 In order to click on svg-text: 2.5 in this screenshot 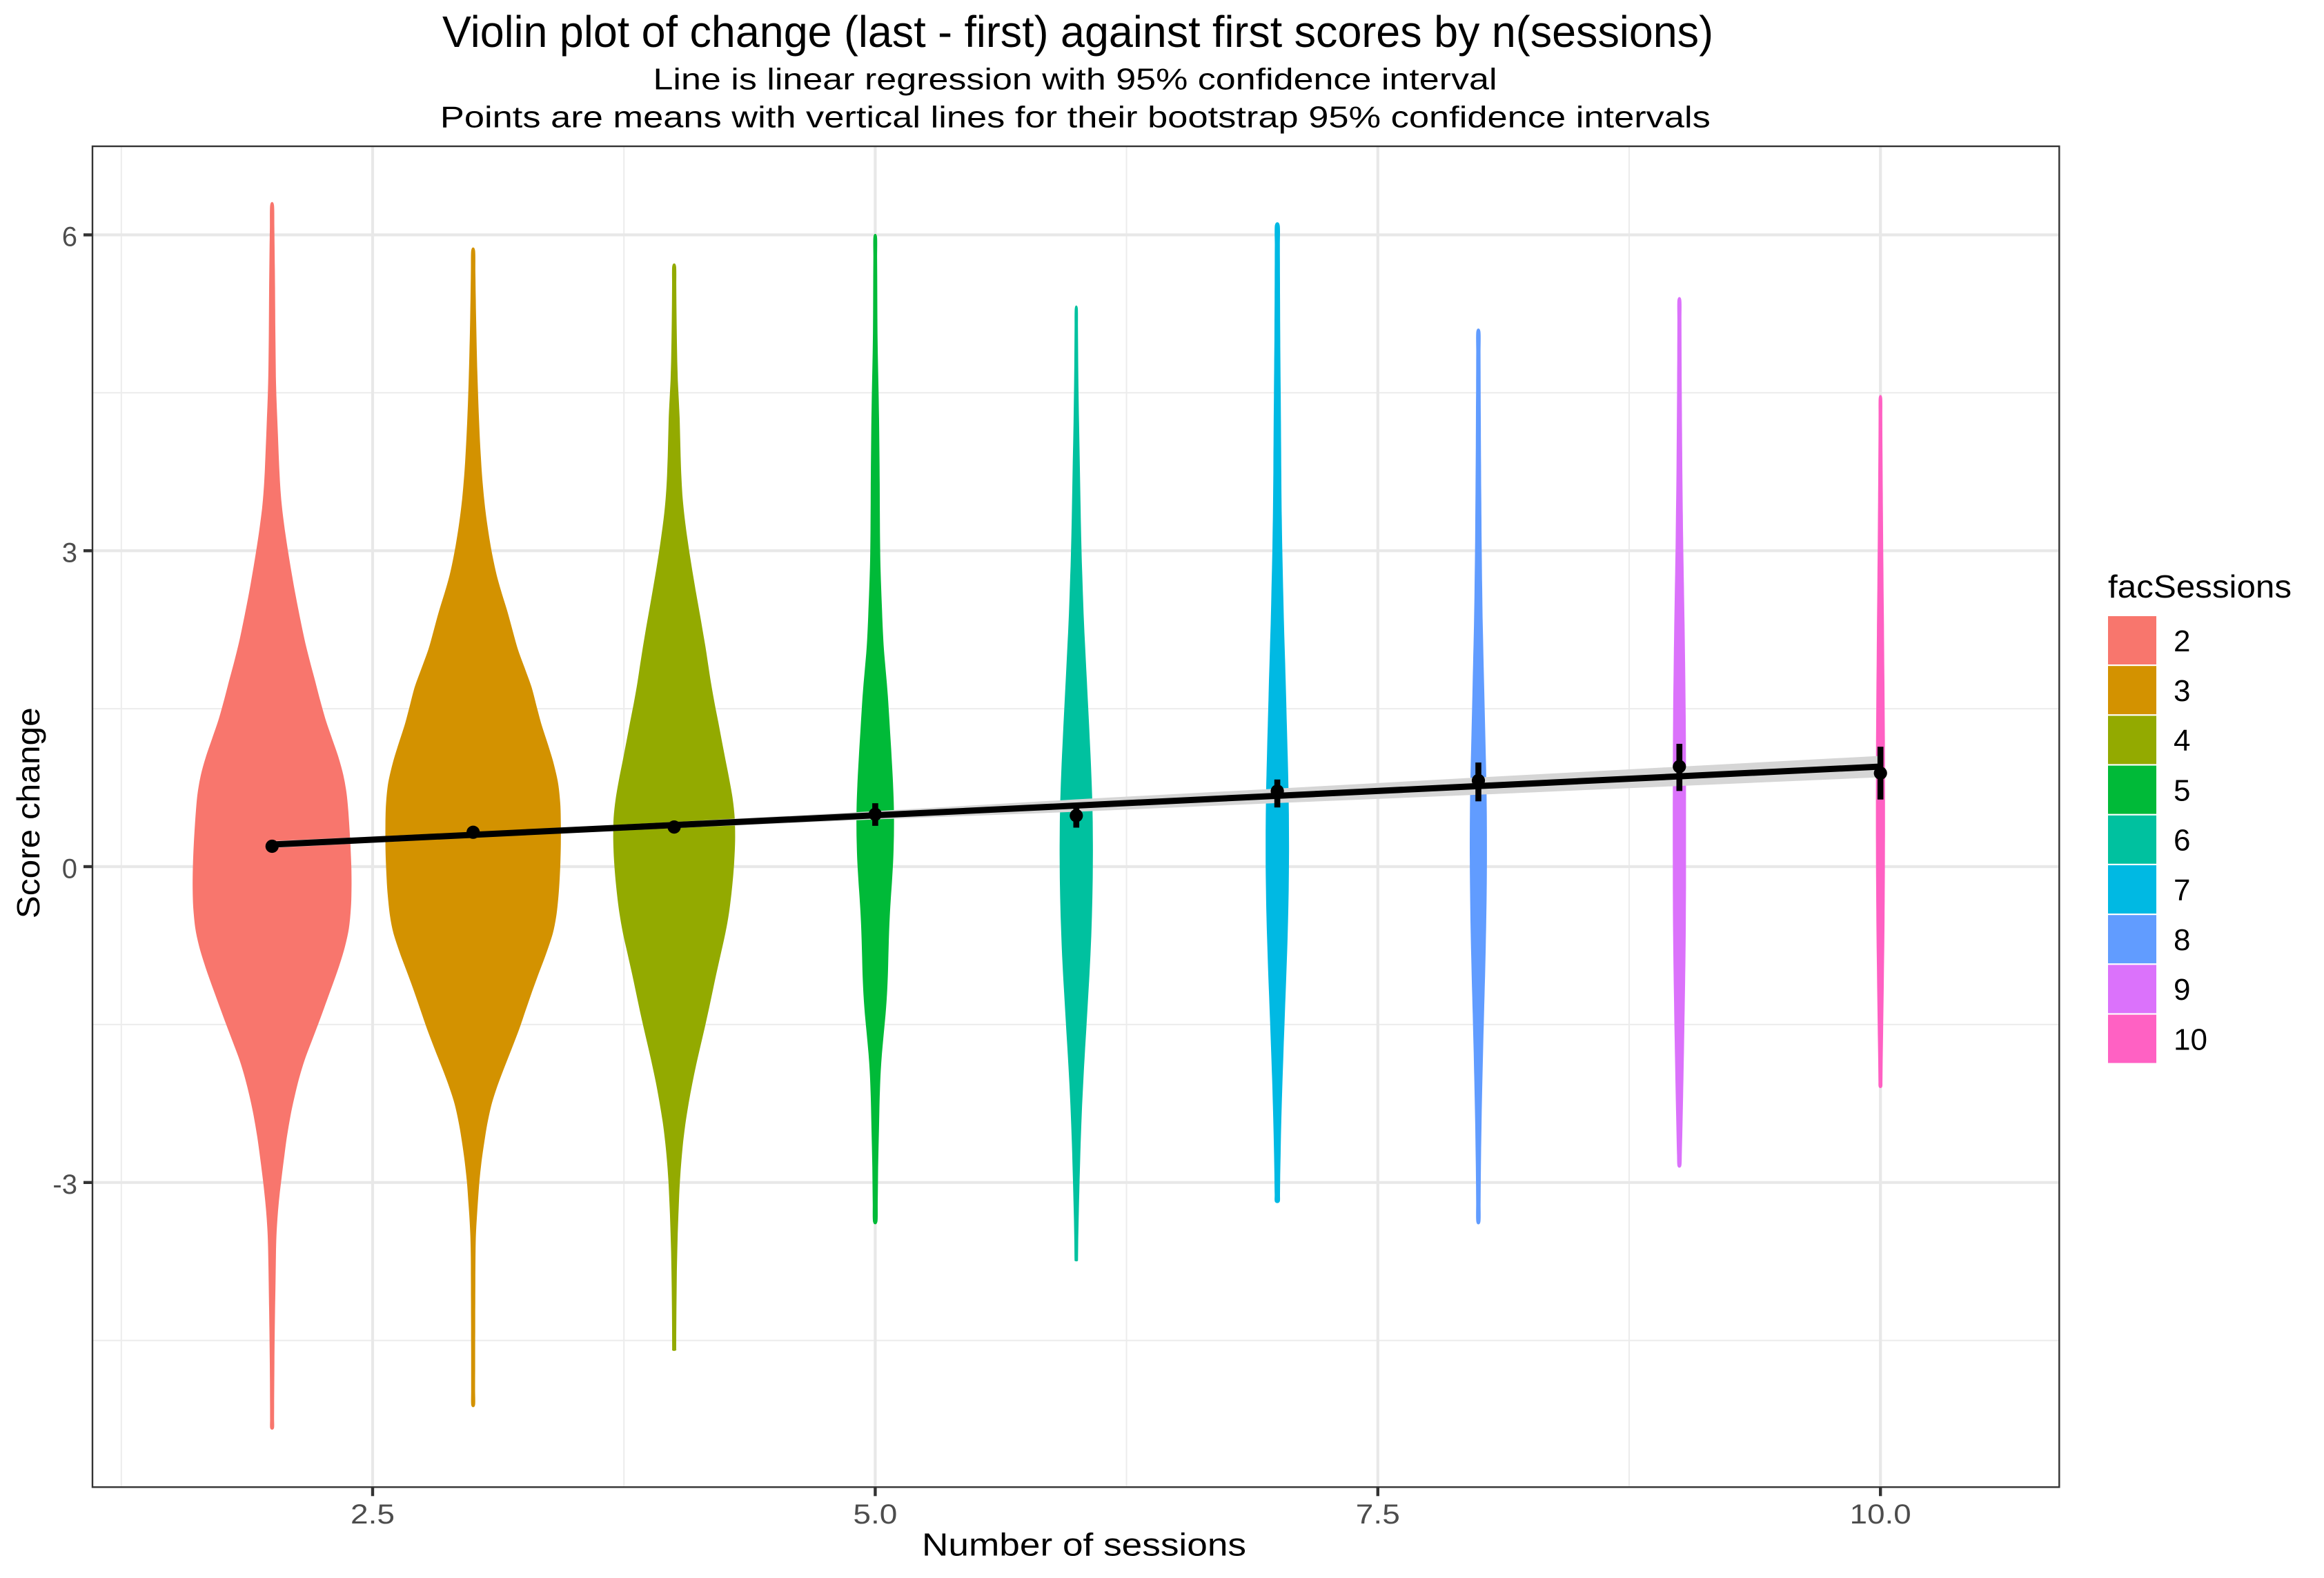, I will do `click(373, 1514)`.